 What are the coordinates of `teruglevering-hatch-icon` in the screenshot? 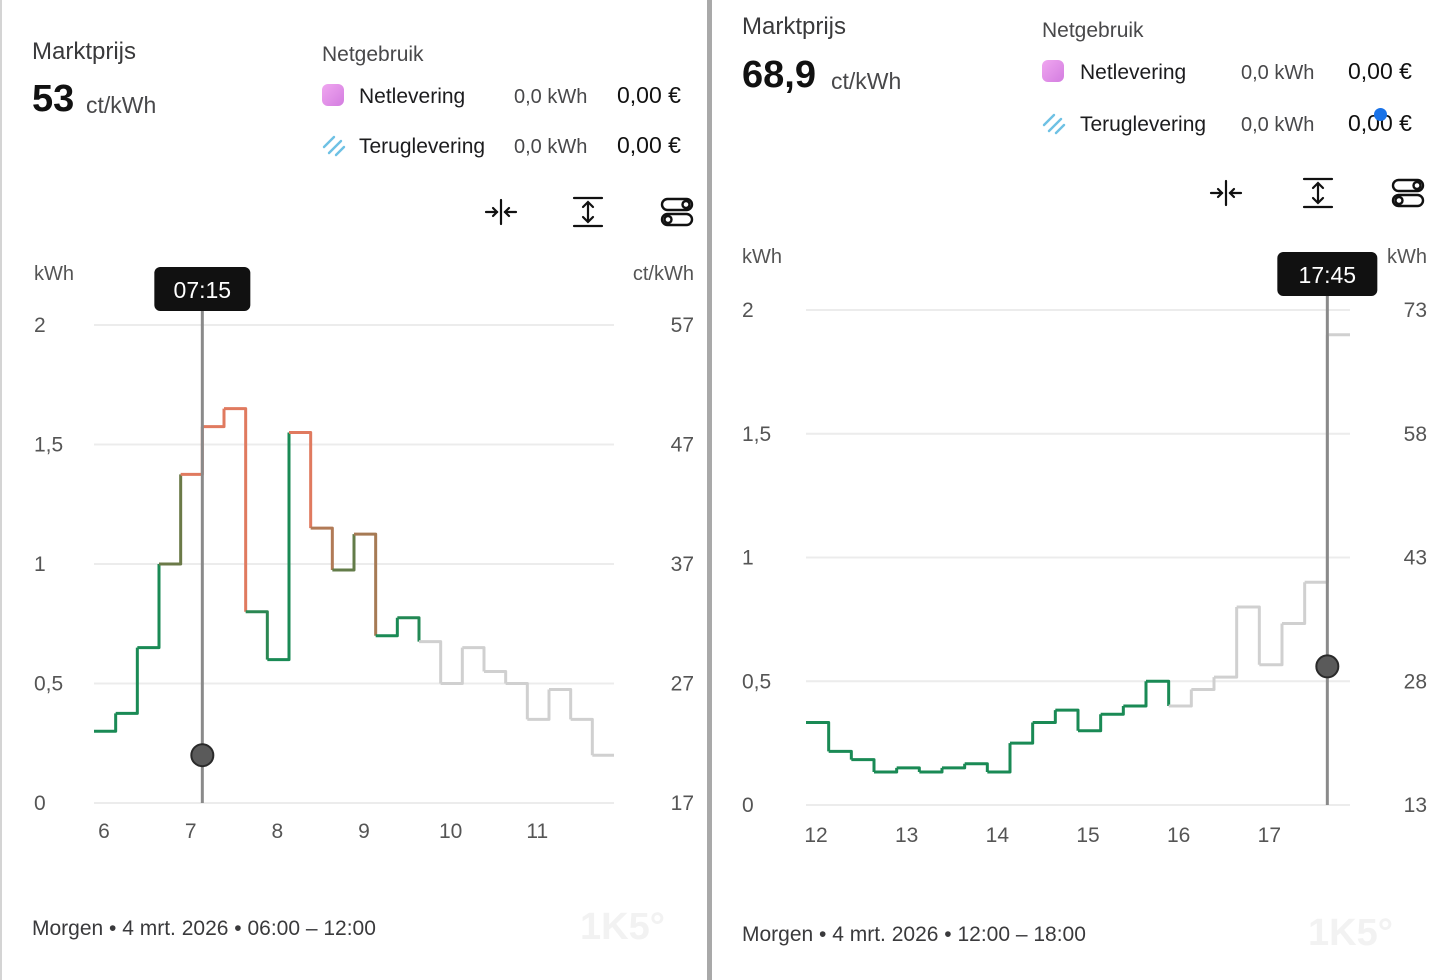 It's located at (1054, 124).